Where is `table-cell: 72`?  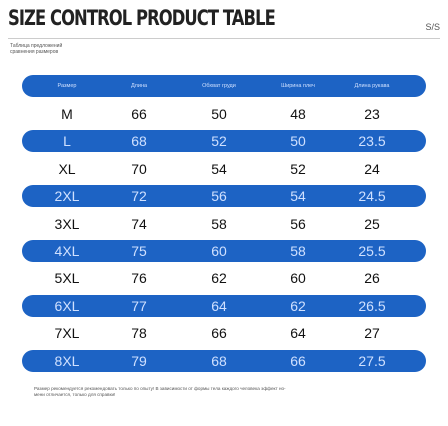 table-cell: 72 is located at coordinates (139, 196).